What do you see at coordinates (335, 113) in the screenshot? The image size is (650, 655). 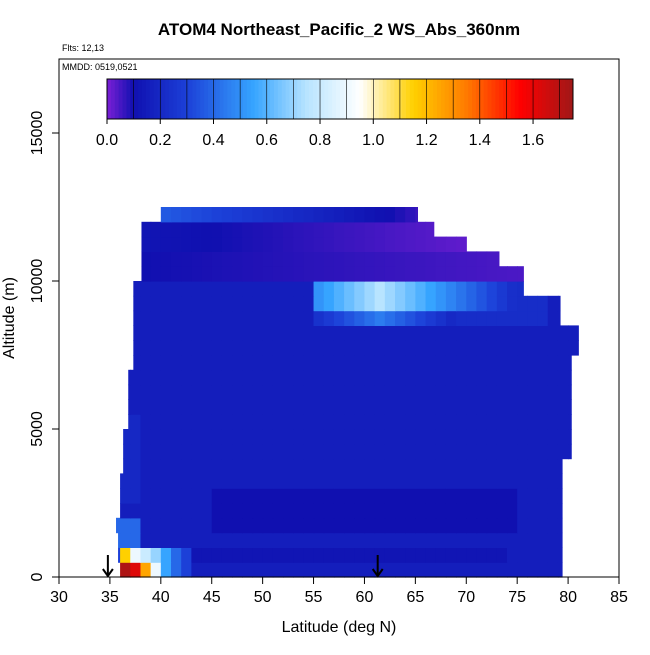 I see `colorbar: 0.0 0.2 0.4 0.6 0.8 1.0 1.2 1.4 1.6` at bounding box center [335, 113].